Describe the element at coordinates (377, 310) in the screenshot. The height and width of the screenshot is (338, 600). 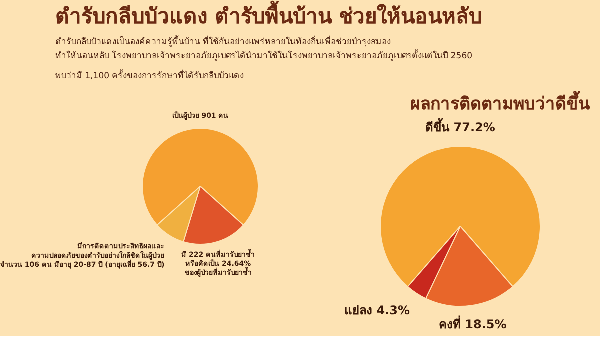
I see `slice-label: แย่ลง 4.3%` at that location.